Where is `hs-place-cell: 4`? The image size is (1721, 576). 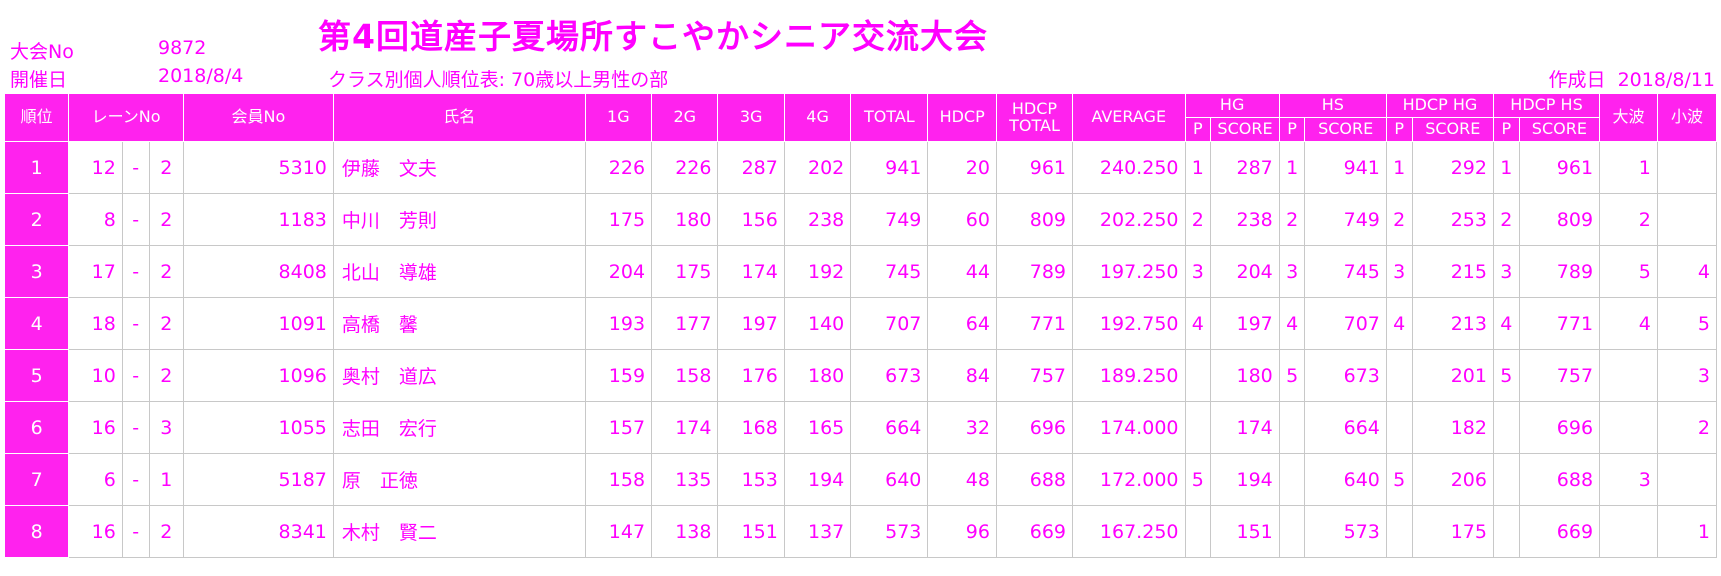 hs-place-cell: 4 is located at coordinates (1292, 323).